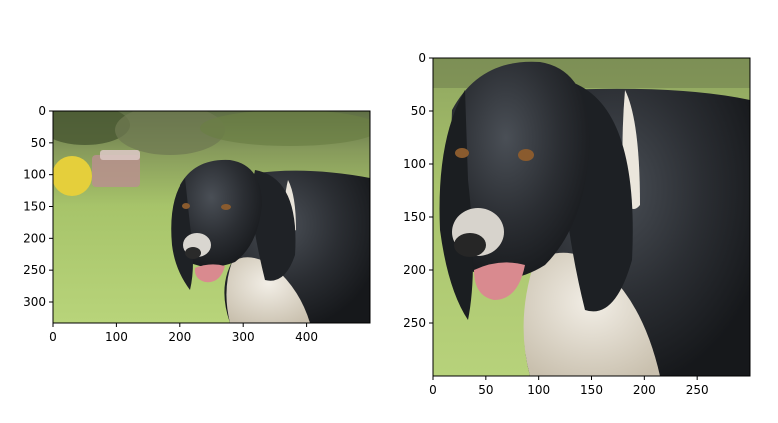 This screenshot has height=423, width=778. Describe the element at coordinates (697, 390) in the screenshot. I see `right-x-tick-label: 250` at that location.